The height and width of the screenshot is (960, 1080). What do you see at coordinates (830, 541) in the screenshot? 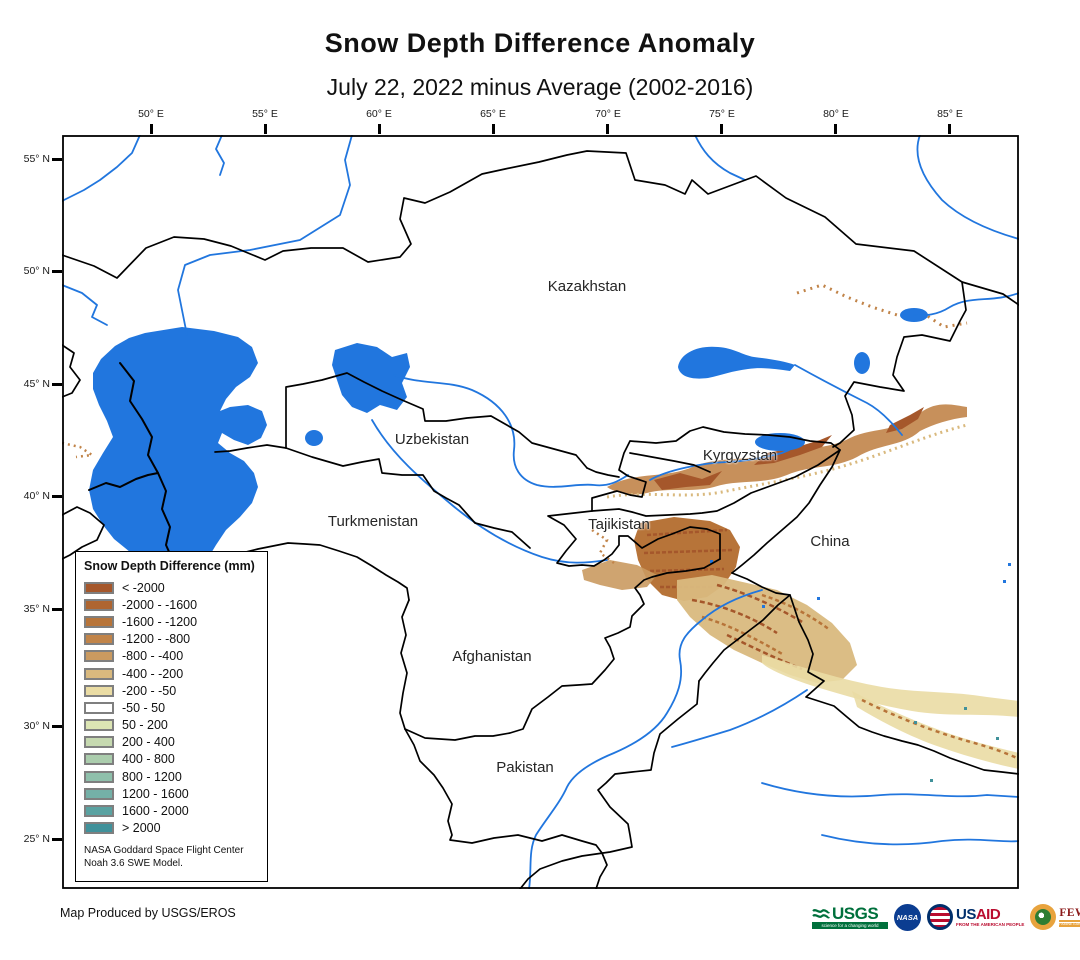
I see `country-label-china: China` at bounding box center [830, 541].